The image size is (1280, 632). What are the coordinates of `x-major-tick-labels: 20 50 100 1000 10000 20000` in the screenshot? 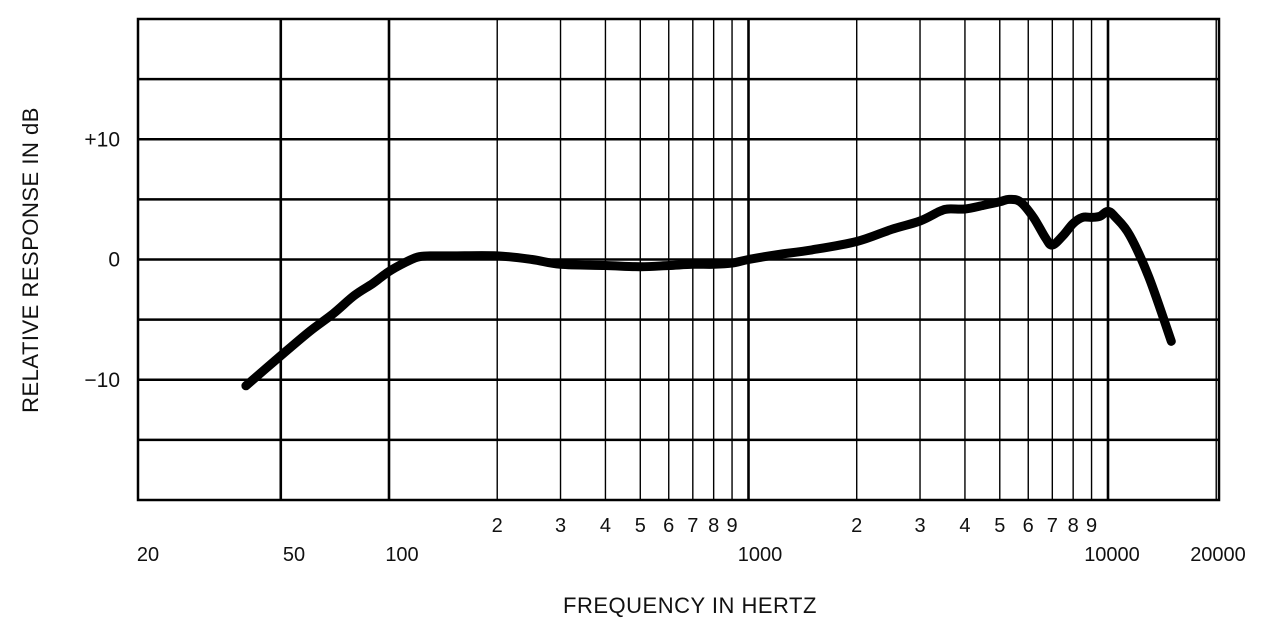 It's located at (691, 555).